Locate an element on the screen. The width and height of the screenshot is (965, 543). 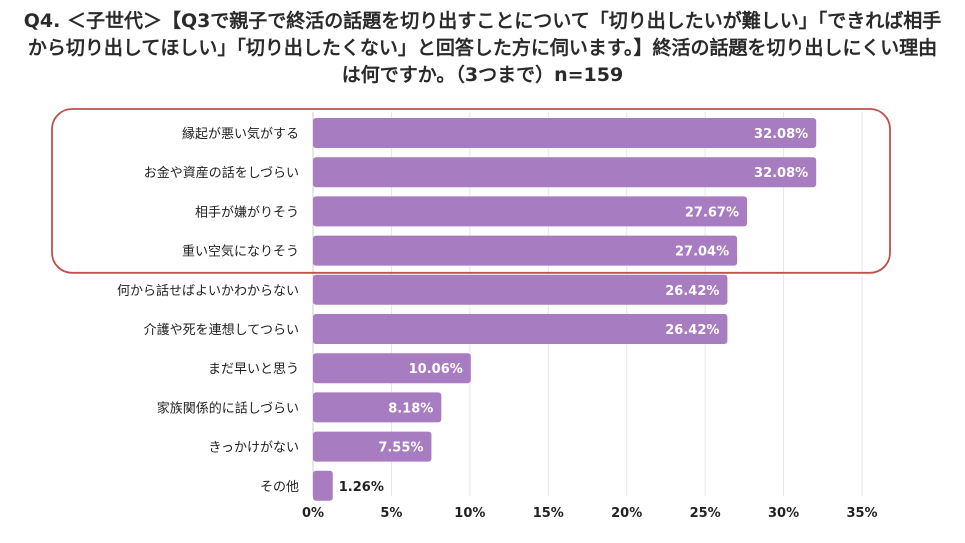
category-label: その他 is located at coordinates (279, 487).